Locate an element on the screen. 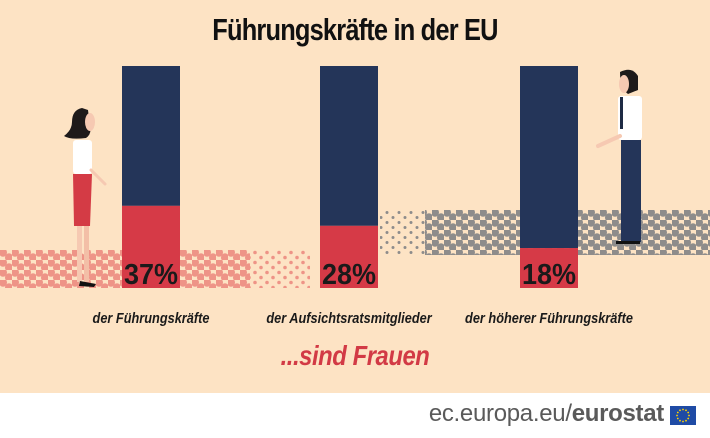 This screenshot has width=710, height=438. chart-subtitle: ...sind Frauen is located at coordinates (355, 355).